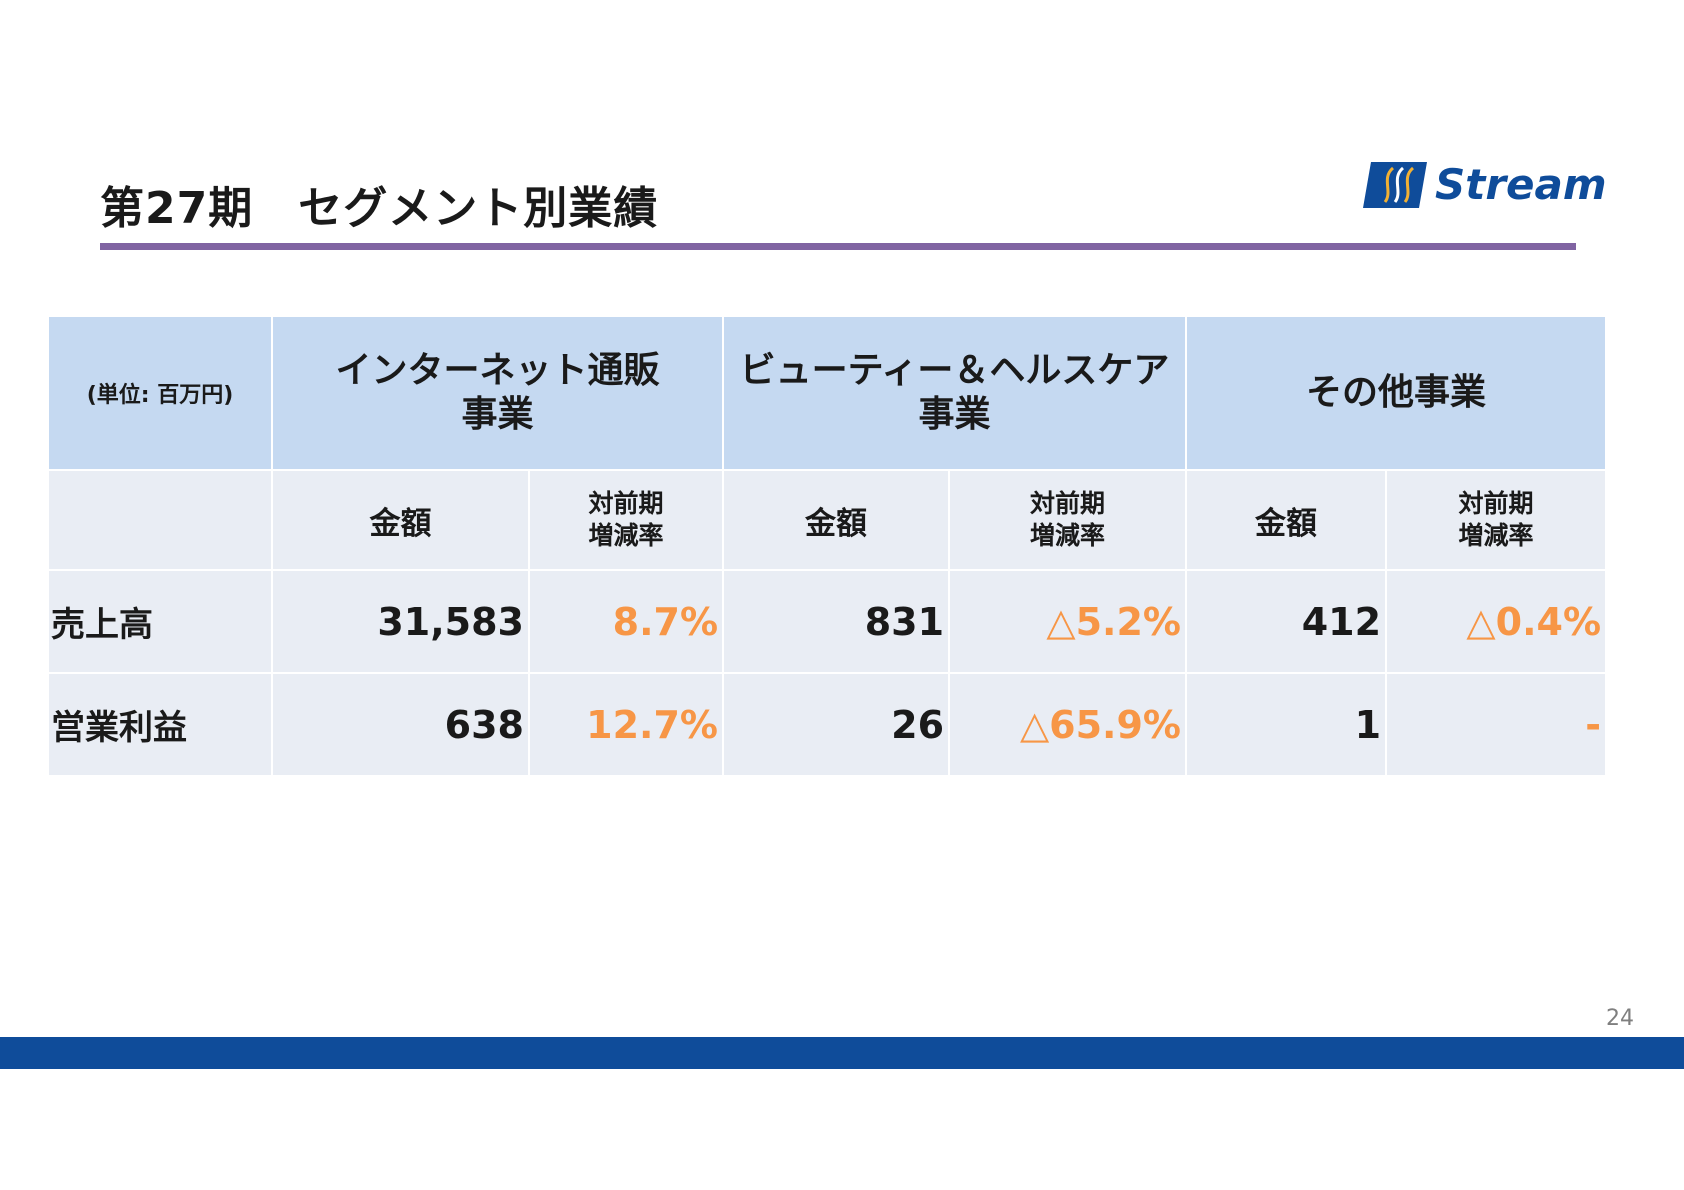  Describe the element at coordinates (626, 621) in the screenshot. I see `rate-value: 8.7%` at that location.